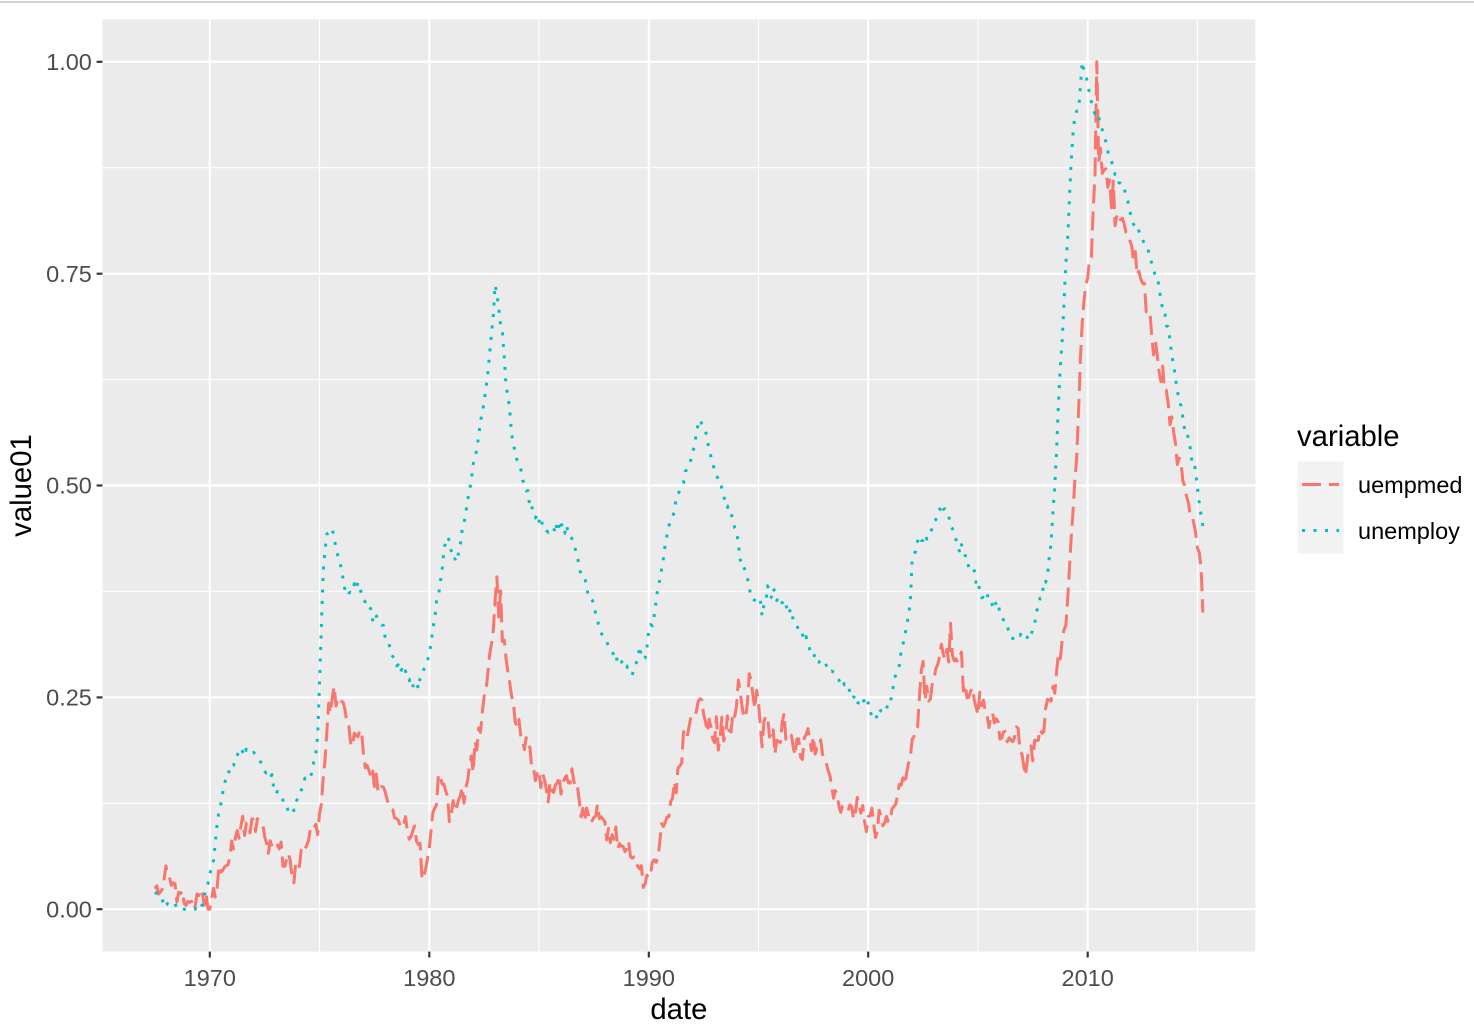 The height and width of the screenshot is (1032, 1474). Describe the element at coordinates (1348, 436) in the screenshot. I see `svg-text: variable` at that location.